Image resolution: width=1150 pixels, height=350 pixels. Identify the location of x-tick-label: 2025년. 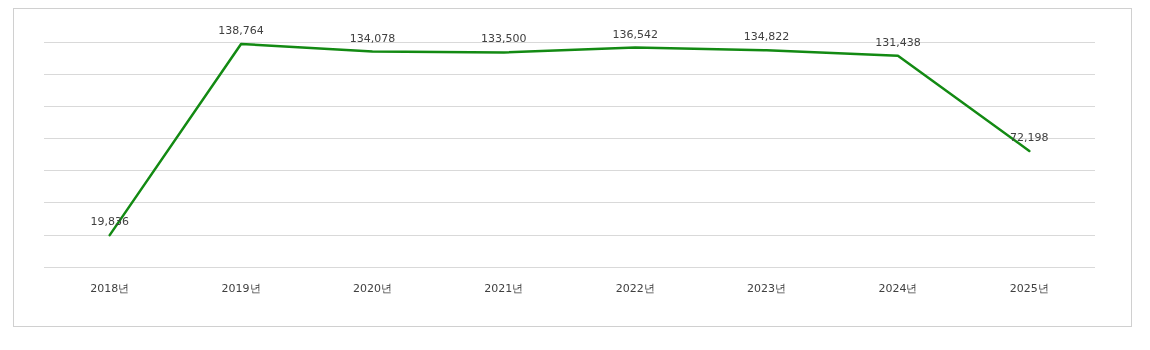
(1029, 288).